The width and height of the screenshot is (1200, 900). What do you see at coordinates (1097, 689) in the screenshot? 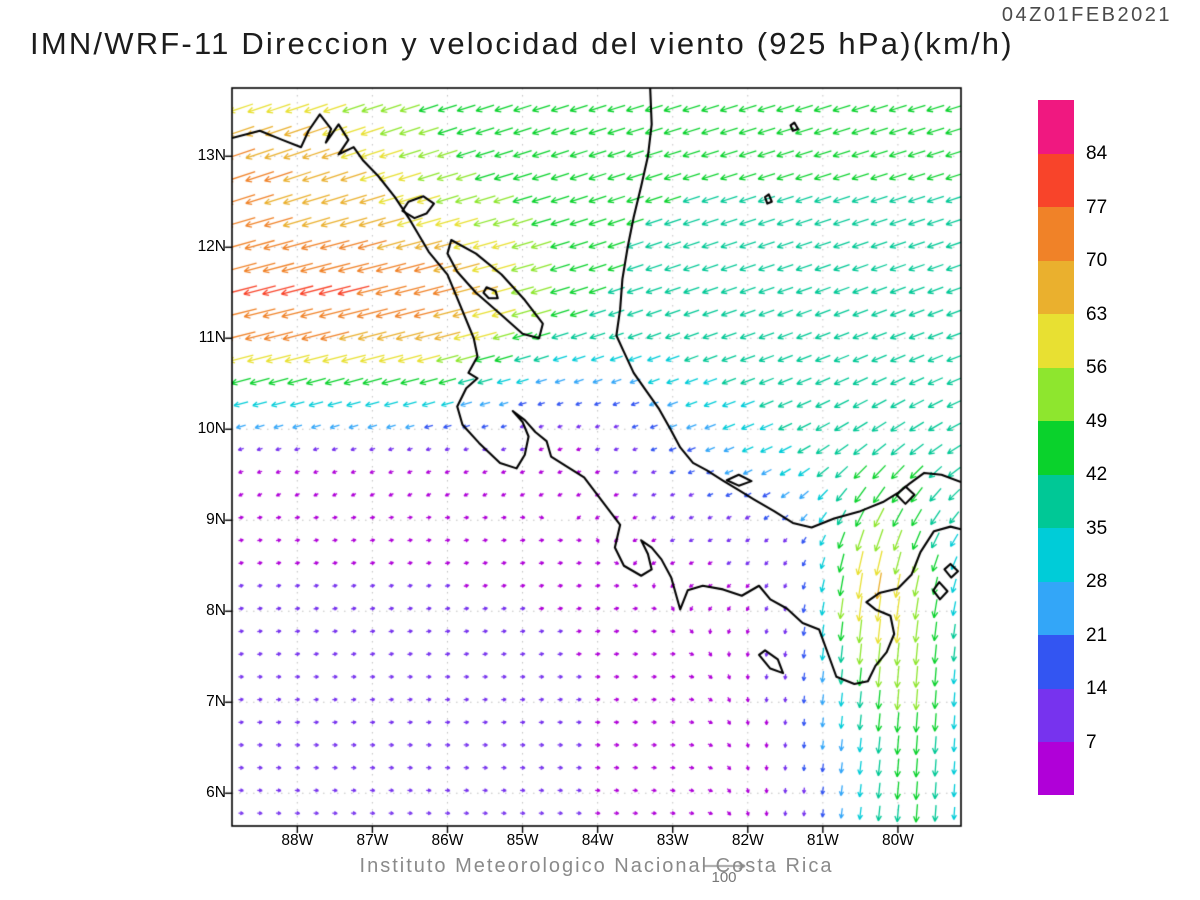
I see `colorbar-label: 14` at bounding box center [1097, 689].